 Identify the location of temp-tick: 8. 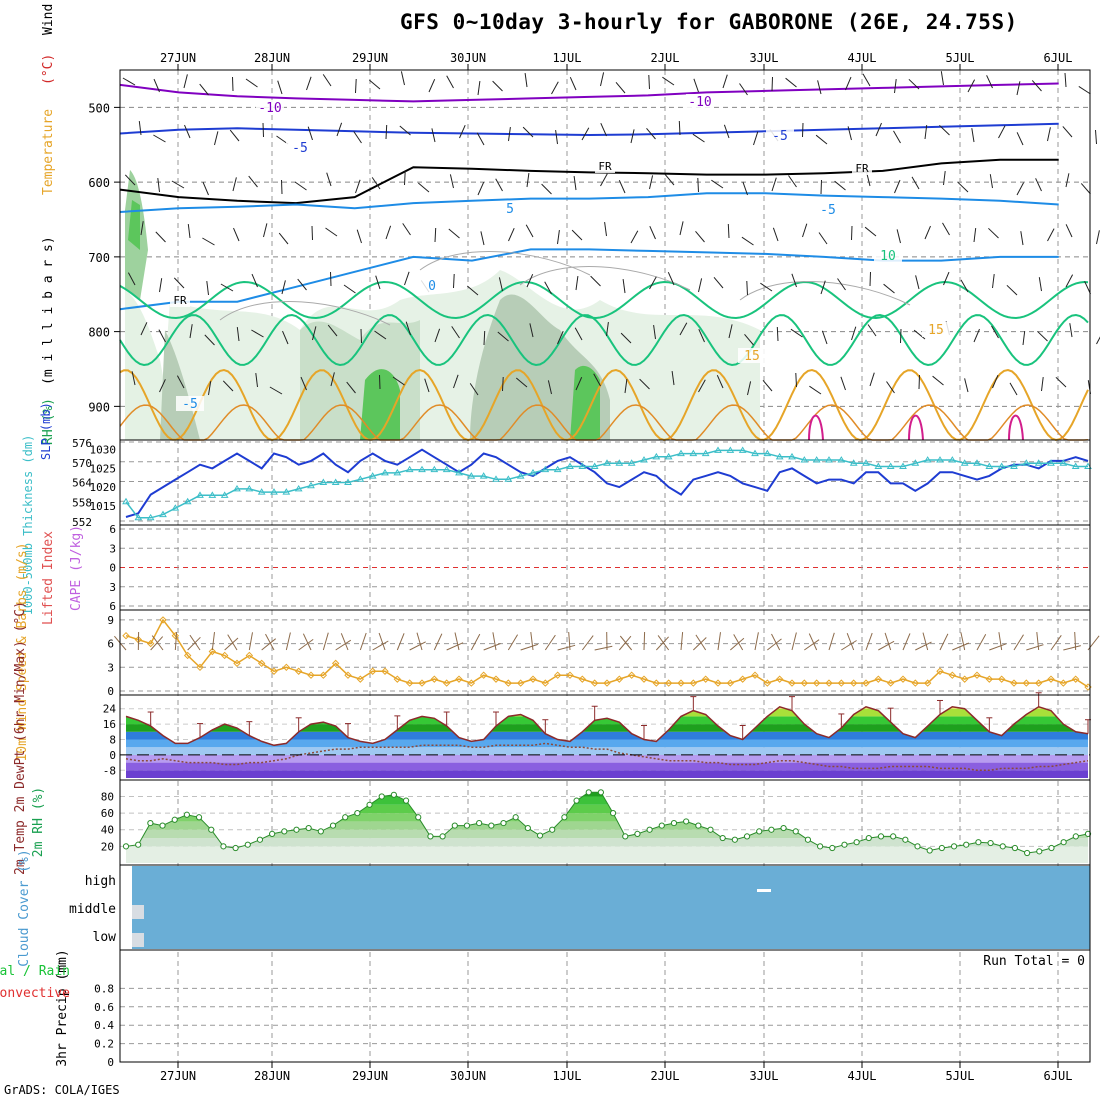
(112, 740).